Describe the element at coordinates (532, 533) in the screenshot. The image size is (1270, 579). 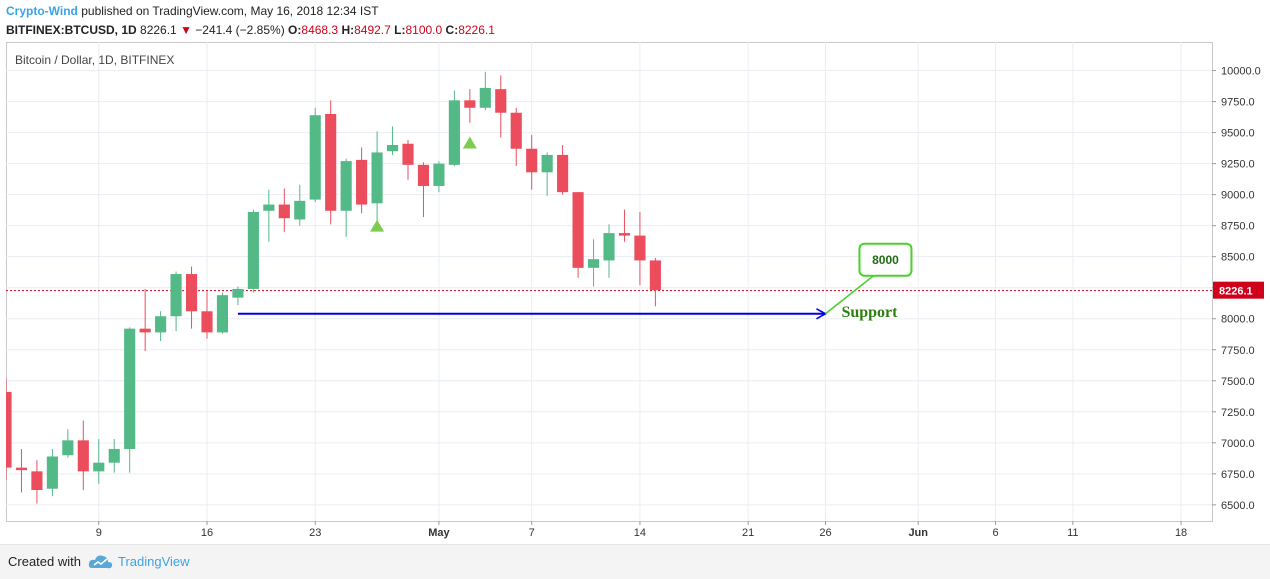
I see `x-tick-label: 7` at that location.